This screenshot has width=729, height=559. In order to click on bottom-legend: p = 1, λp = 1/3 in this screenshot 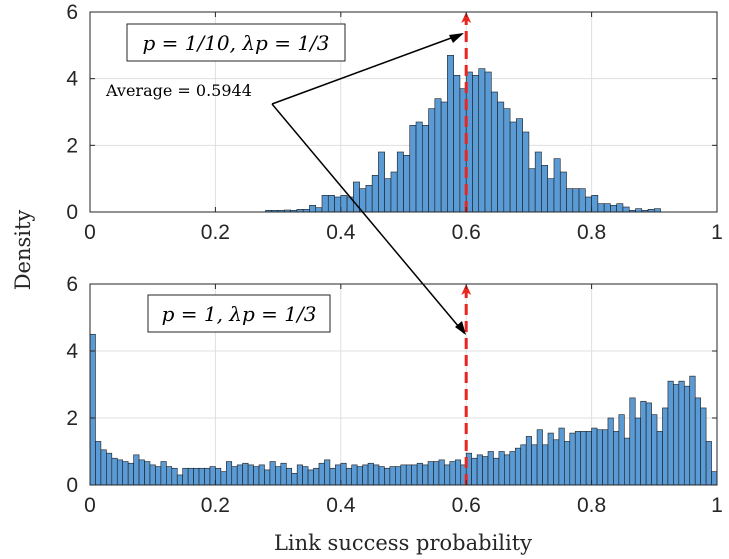, I will do `click(239, 313)`.